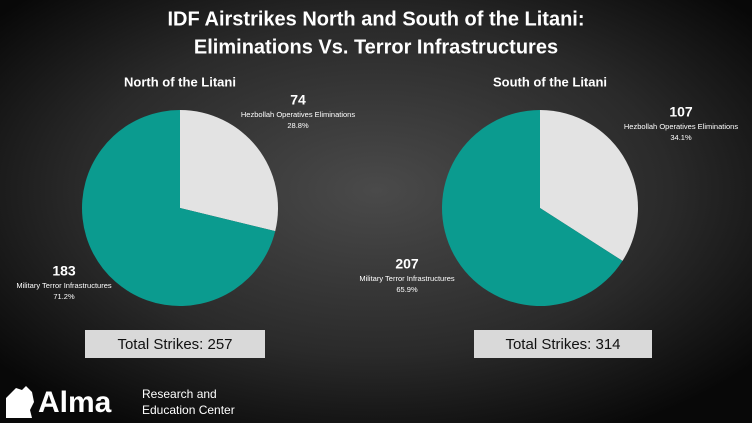  I want to click on percent-label: 65.9%, so click(407, 289).